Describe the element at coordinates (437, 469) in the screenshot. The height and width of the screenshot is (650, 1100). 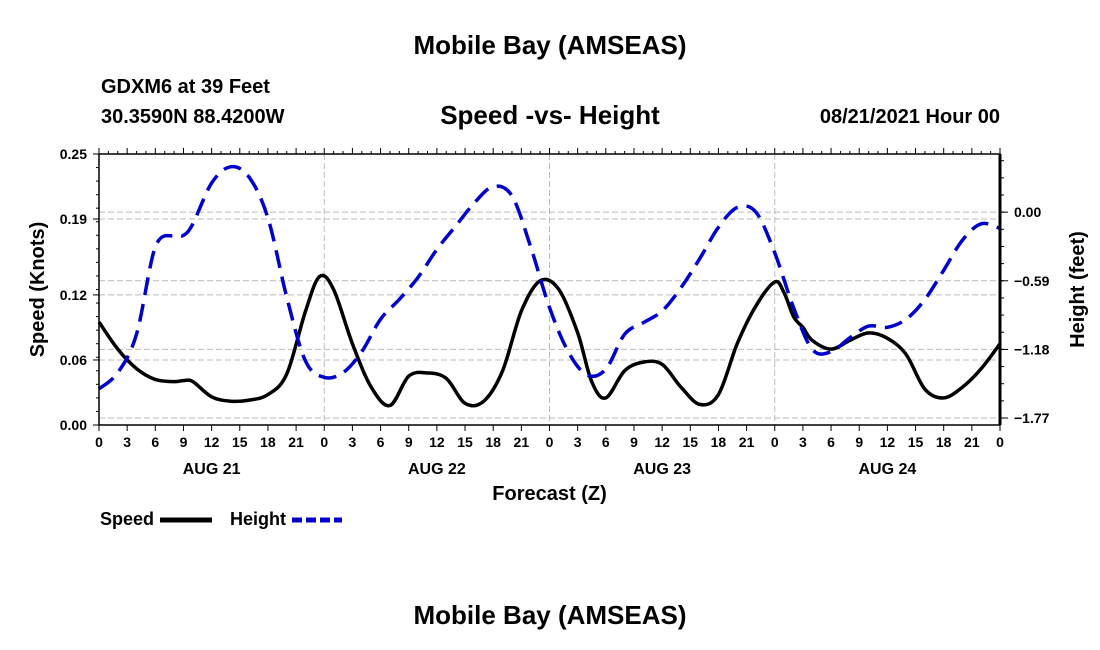
I see `day-label: AUG 22` at that location.